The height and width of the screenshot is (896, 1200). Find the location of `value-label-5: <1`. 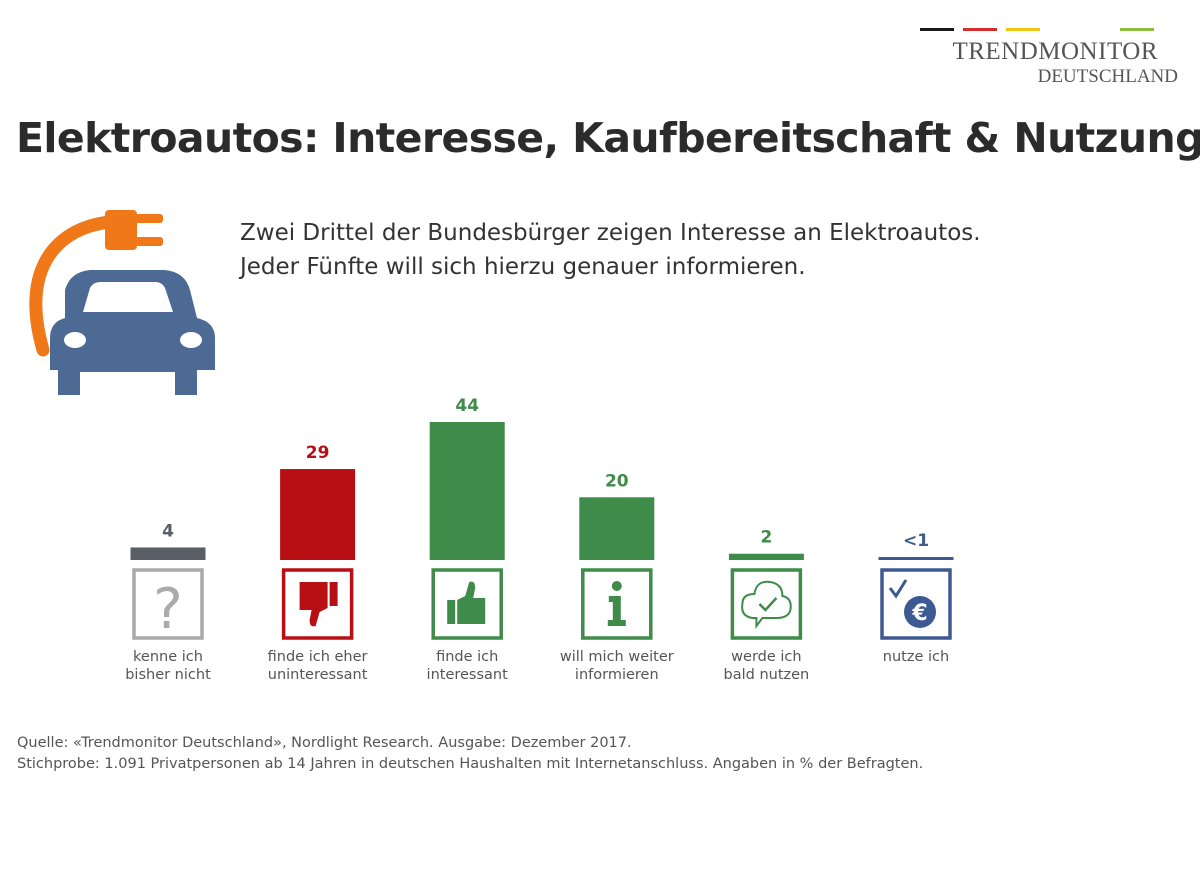

value-label-5: <1 is located at coordinates (916, 541).